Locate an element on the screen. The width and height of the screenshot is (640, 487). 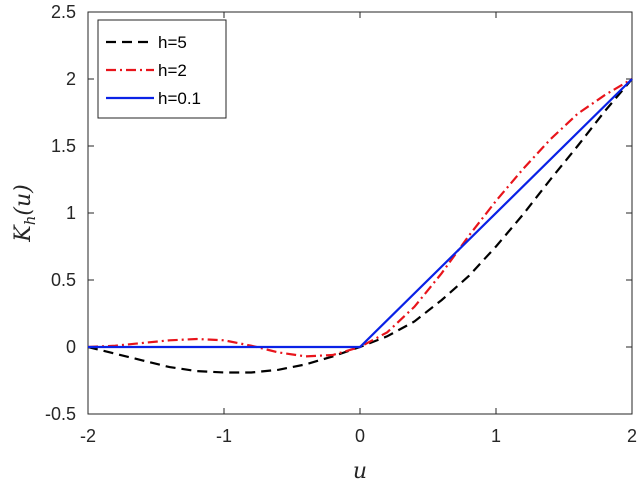
y-tick-label: 1.5 is located at coordinates (63, 146).